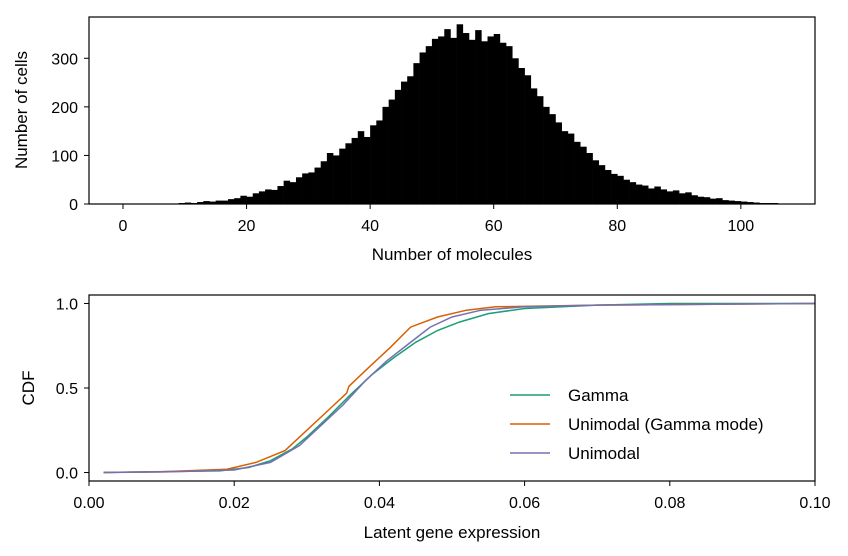 The height and width of the screenshot is (556, 848). Describe the element at coordinates (452, 254) in the screenshot. I see `histogram-x-label: Number of molecules` at that location.